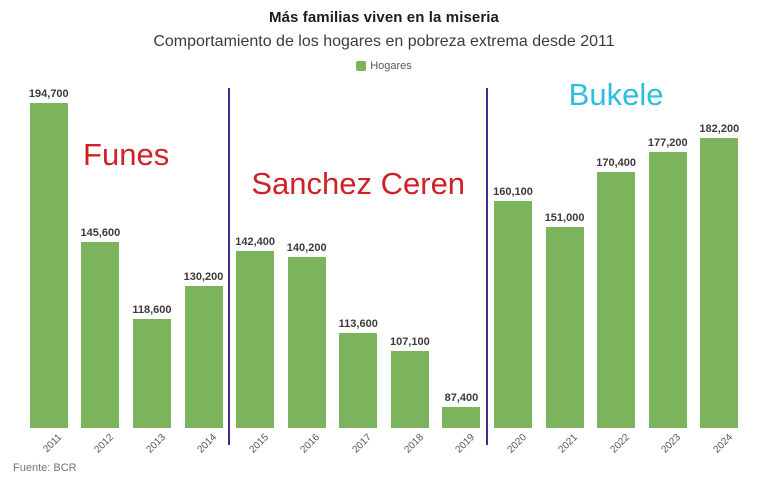 The height and width of the screenshot is (491, 768). Describe the element at coordinates (409, 342) in the screenshot. I see `bar-value-label: 107,100` at that location.